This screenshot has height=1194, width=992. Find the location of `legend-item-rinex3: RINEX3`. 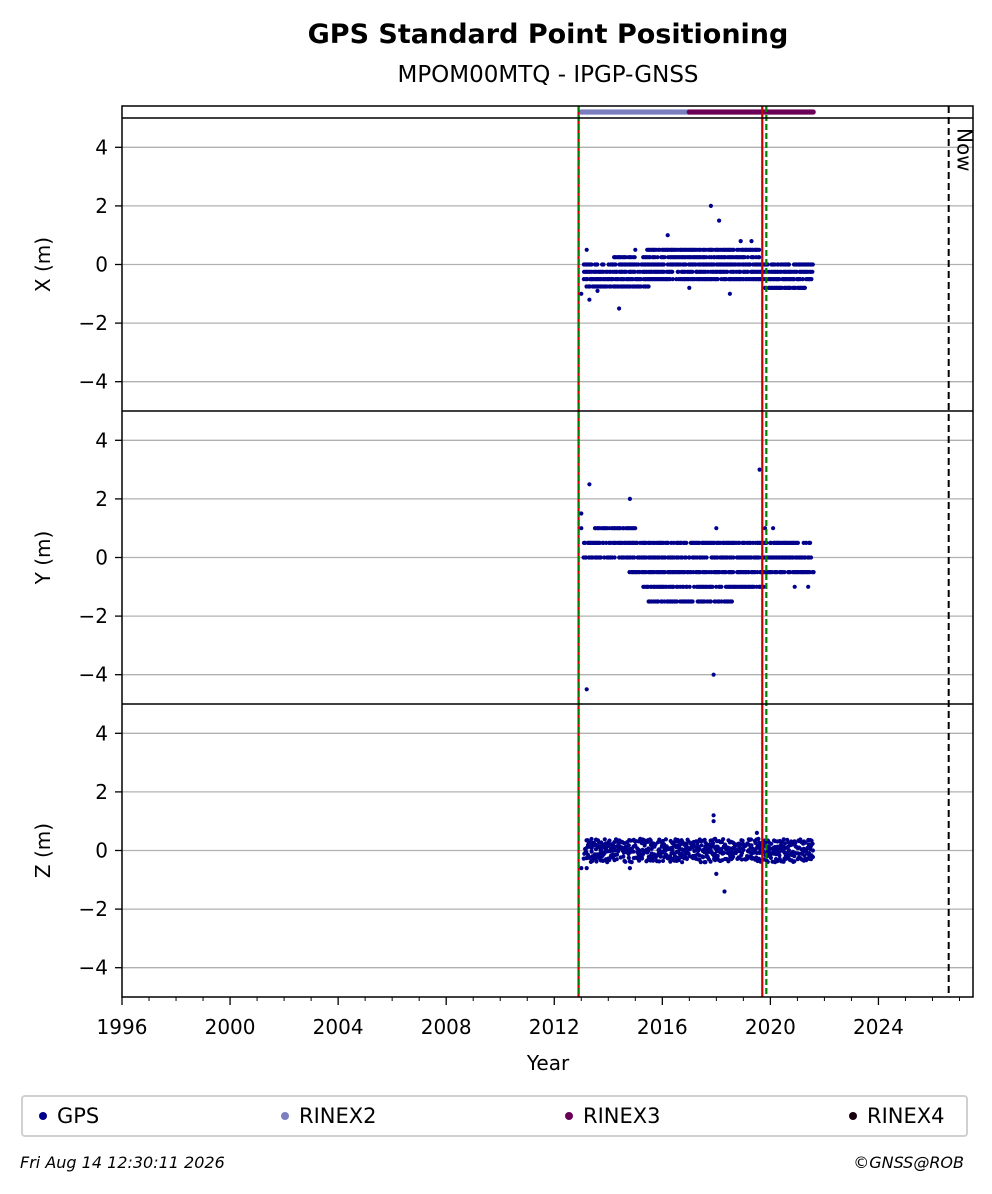

legend-item-rinex3: RINEX3 is located at coordinates (613, 1116).